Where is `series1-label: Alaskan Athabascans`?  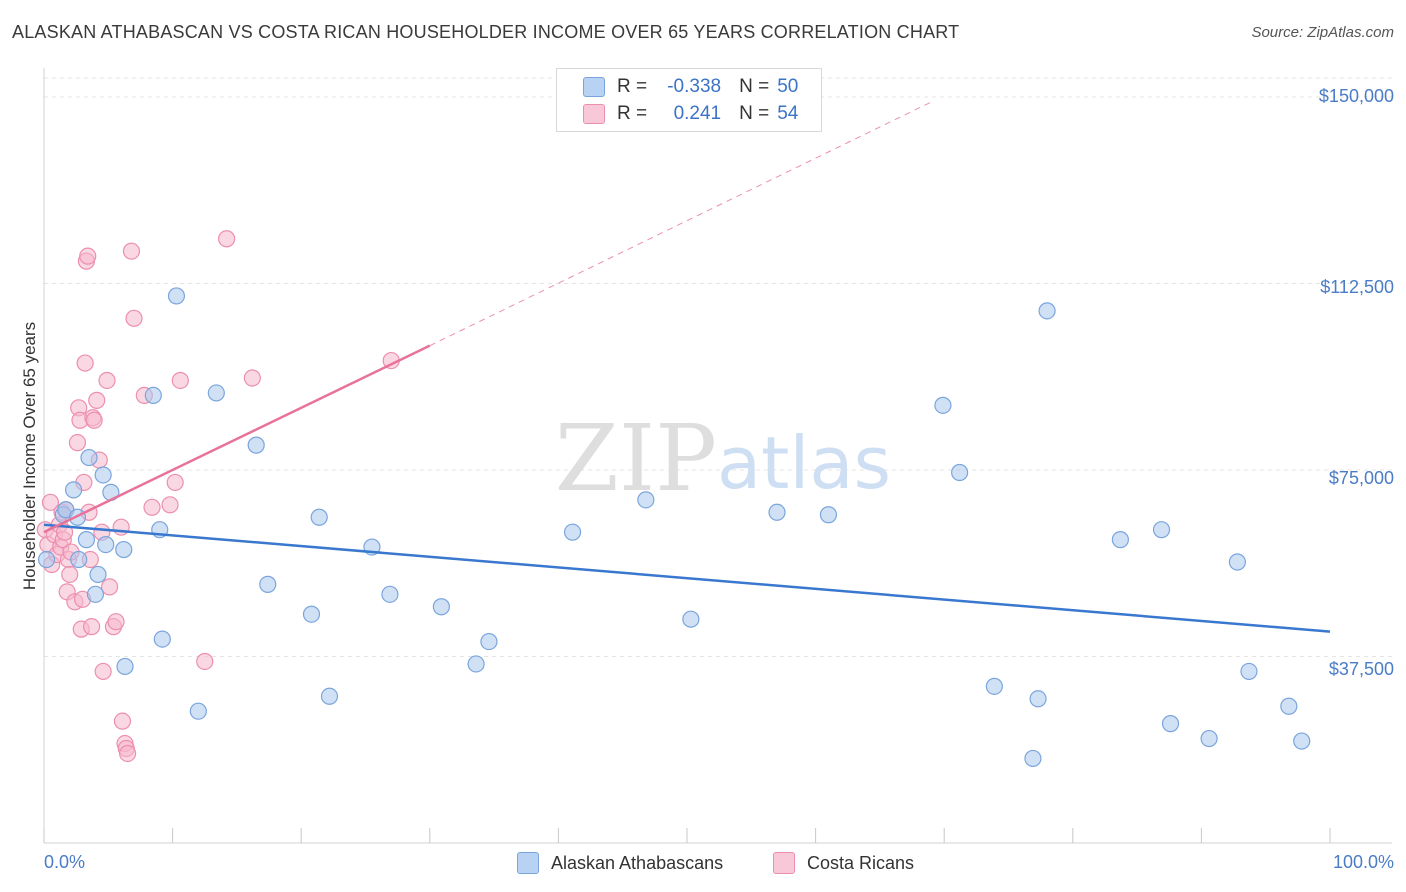
series1-label: Alaskan Athabascans is located at coordinates (637, 862).